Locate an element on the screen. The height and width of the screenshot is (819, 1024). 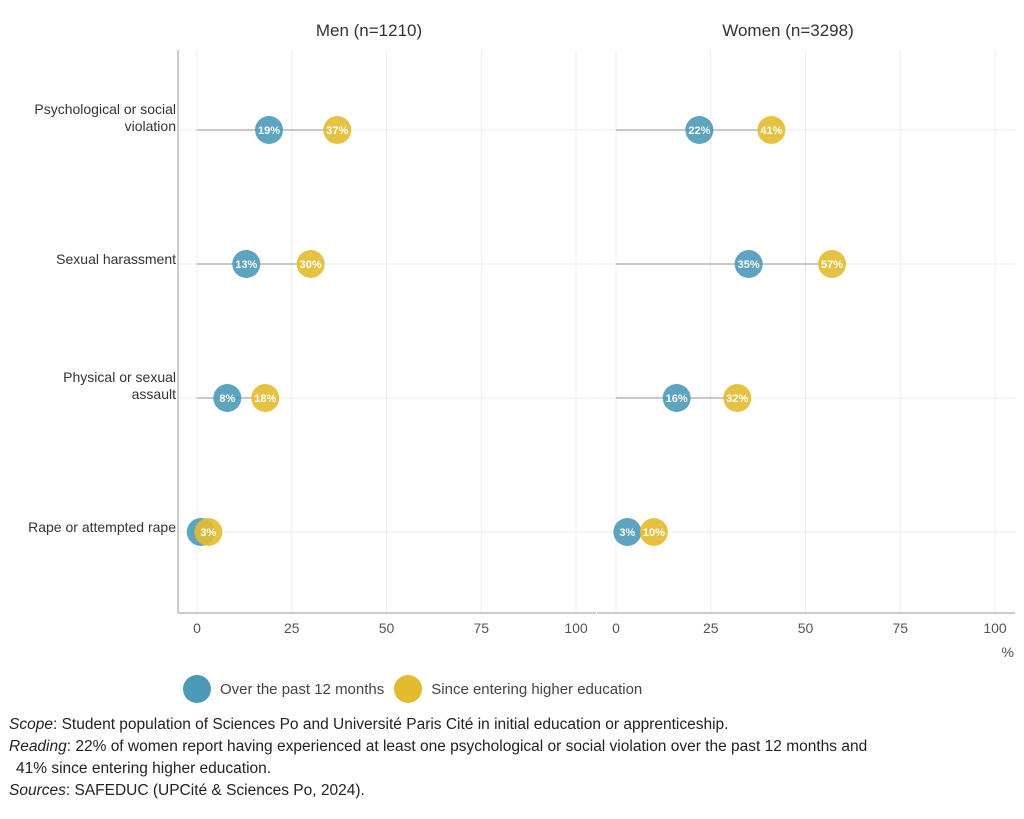
panel-women-tick-label: 75 is located at coordinates (900, 628).